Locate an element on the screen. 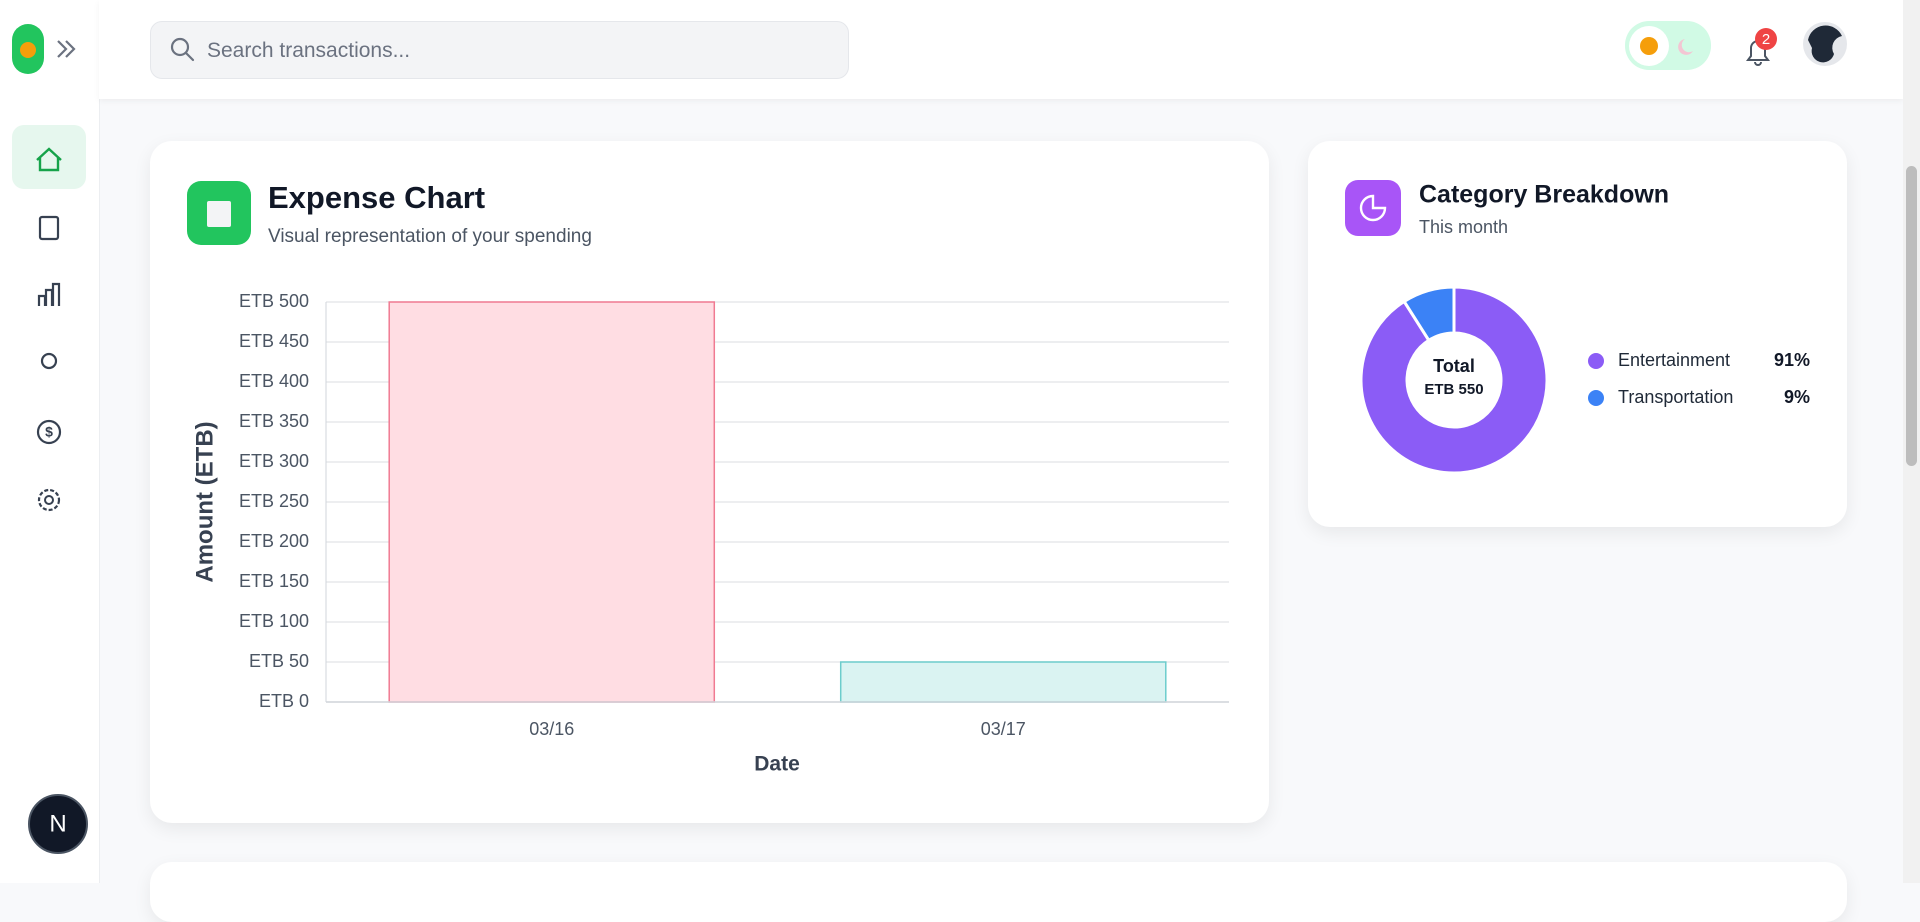 The image size is (1920, 922). sun-icon is located at coordinates (1649, 46).